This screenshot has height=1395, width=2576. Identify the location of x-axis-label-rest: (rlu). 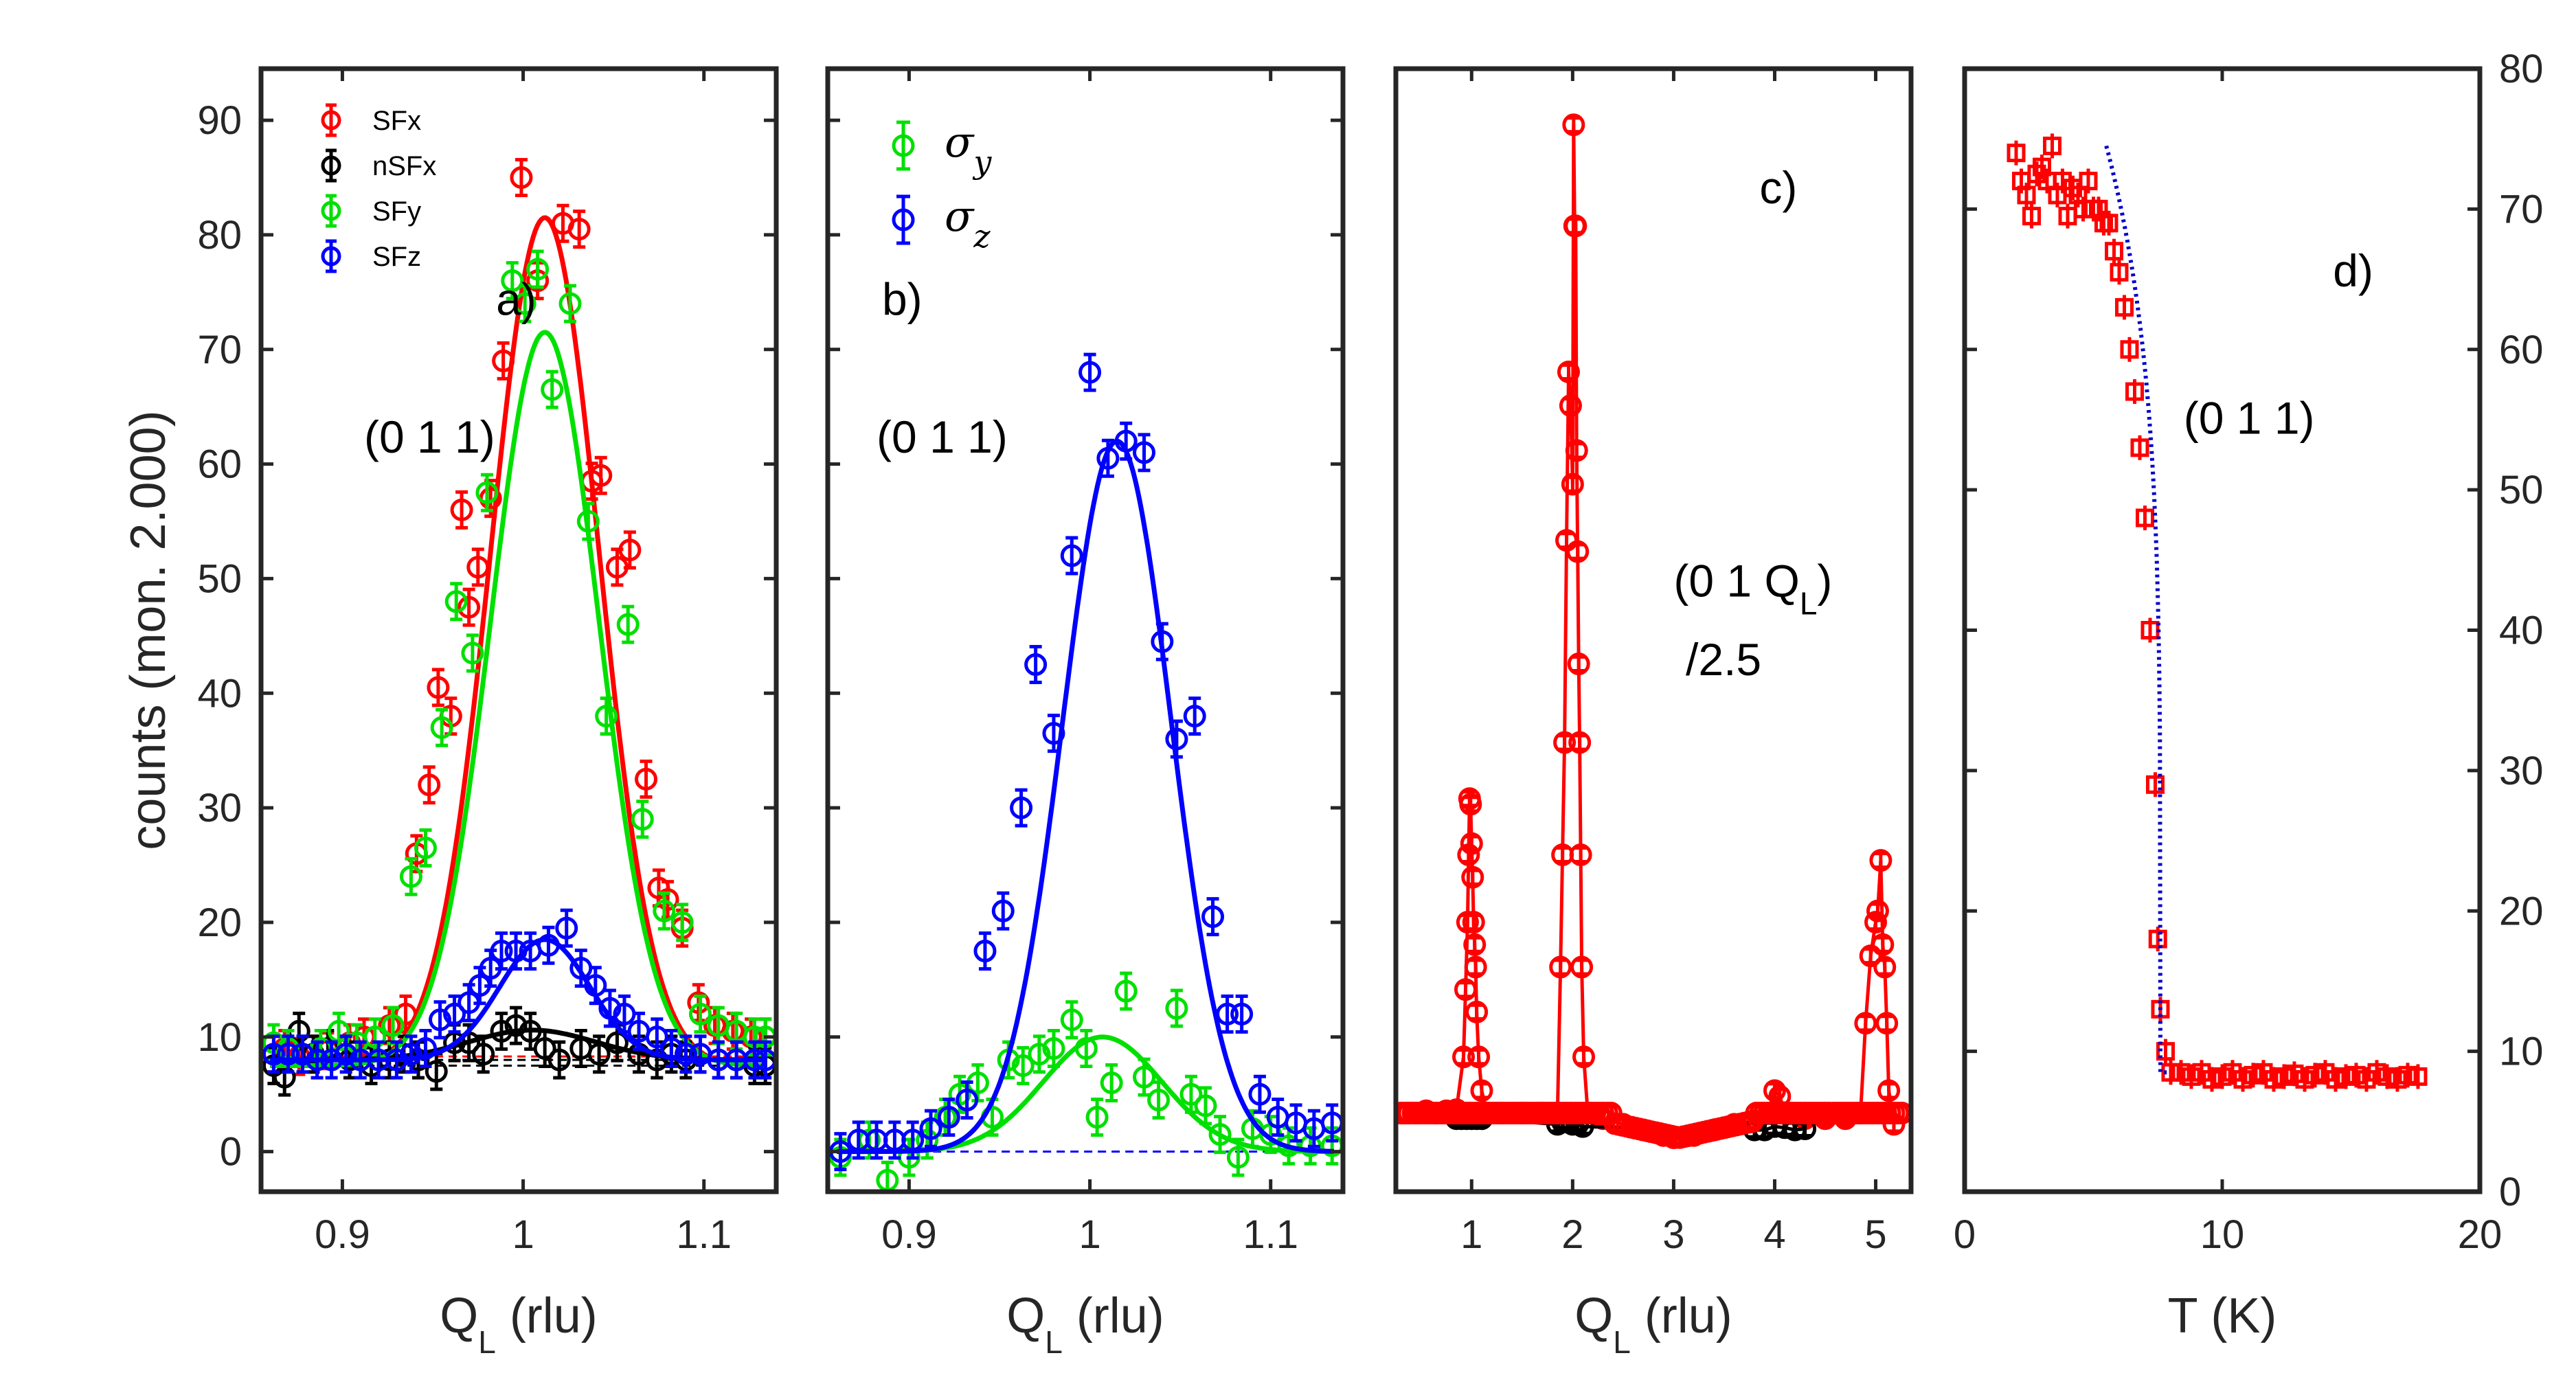
(547, 1316).